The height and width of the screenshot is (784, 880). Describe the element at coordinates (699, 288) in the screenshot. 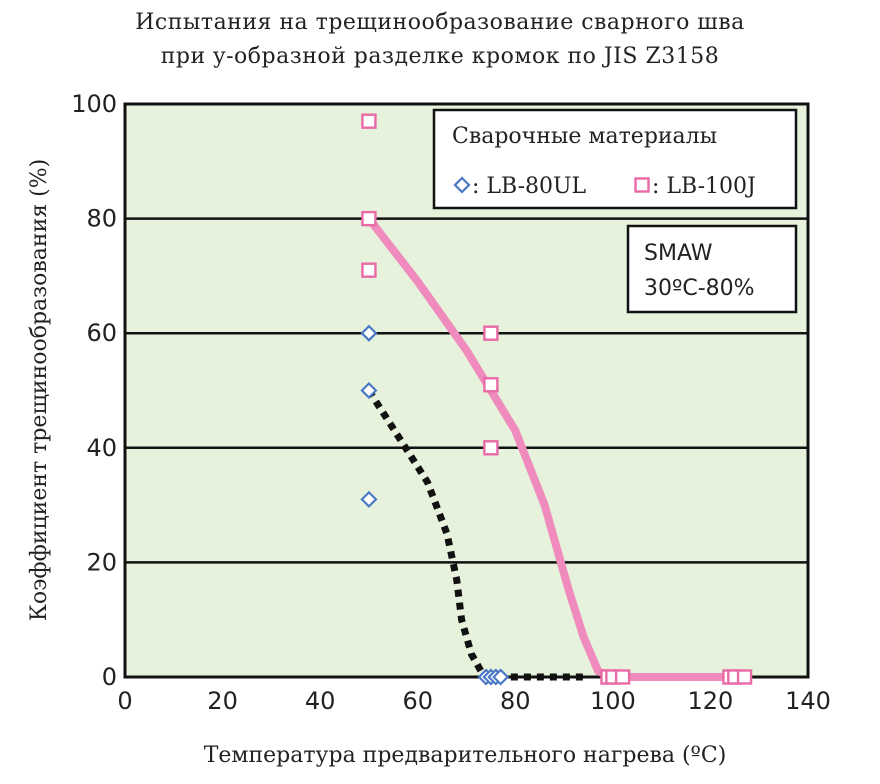

I see `note-line-2: 30ºС-80%` at that location.